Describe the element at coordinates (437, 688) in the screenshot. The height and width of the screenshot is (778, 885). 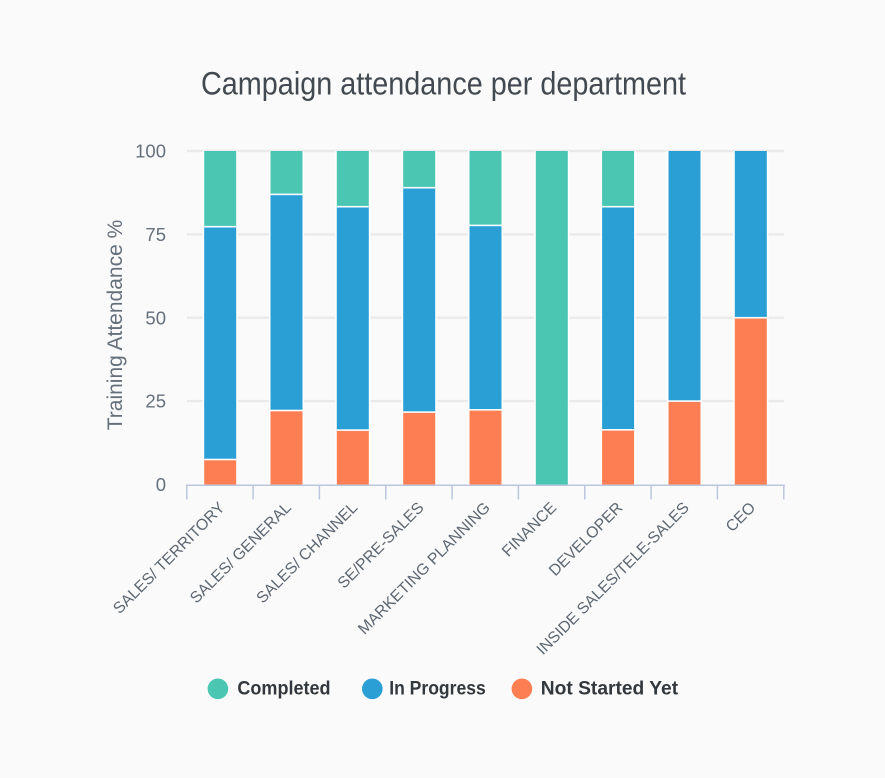
I see `svg-text: In Progress` at that location.